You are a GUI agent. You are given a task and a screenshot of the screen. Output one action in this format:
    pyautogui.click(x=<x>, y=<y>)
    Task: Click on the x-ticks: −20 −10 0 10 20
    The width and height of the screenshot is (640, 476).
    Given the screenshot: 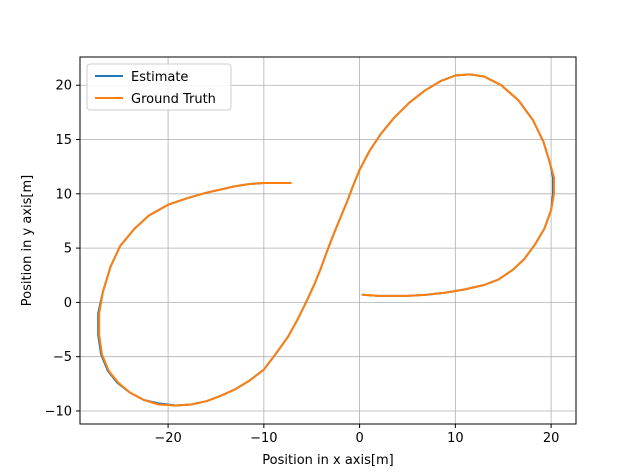 What is the action you would take?
    pyautogui.click(x=356, y=435)
    